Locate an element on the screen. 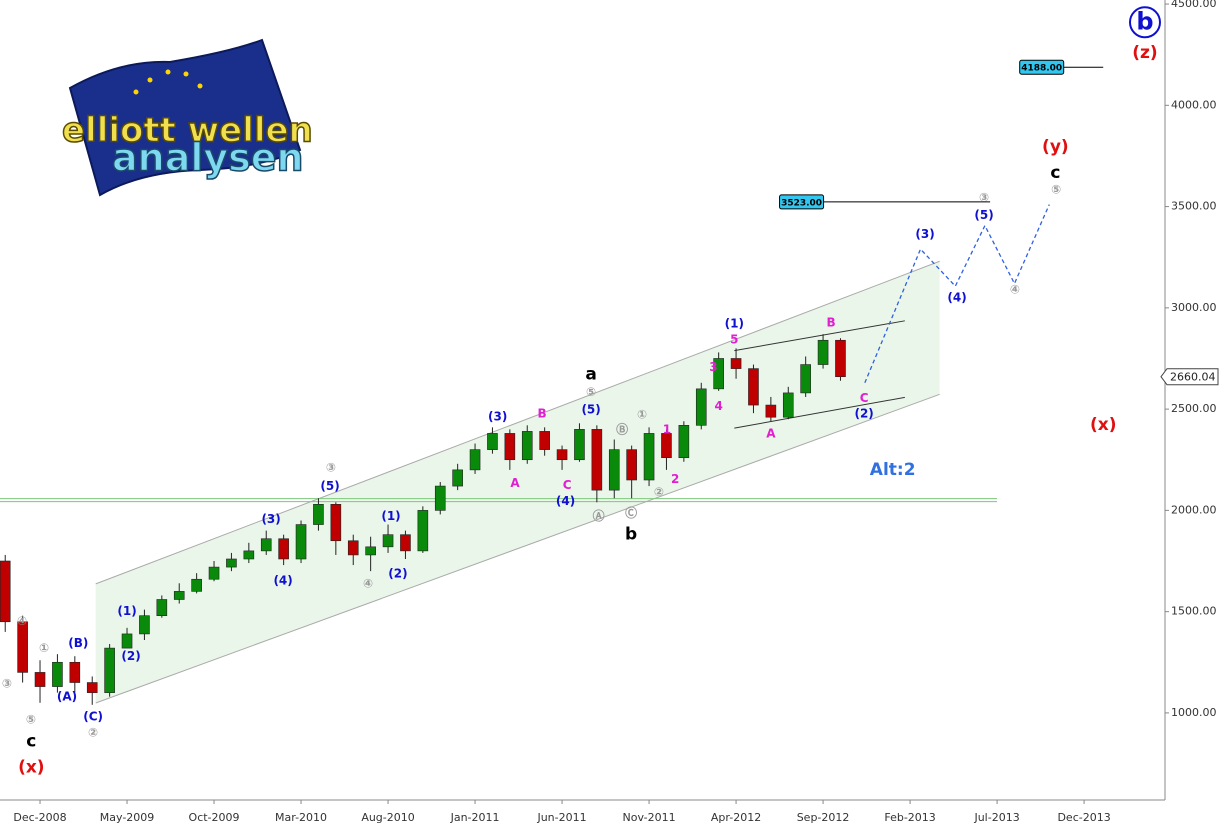 The width and height of the screenshot is (1219, 831). projection-line is located at coordinates (957, 294).